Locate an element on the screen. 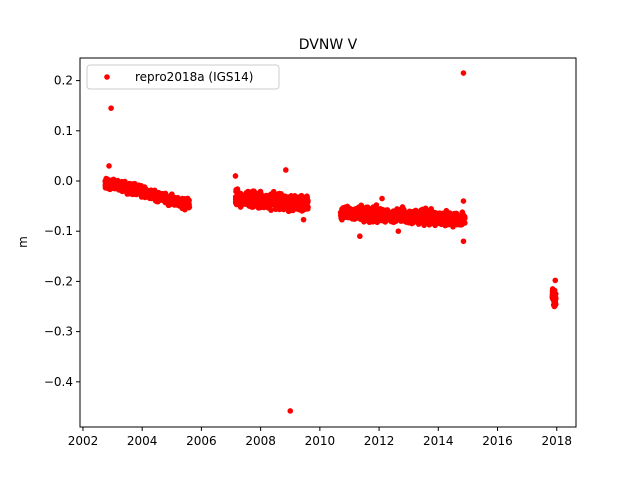 This screenshot has width=640, height=480. x-axis: 2002 2004 2006 2008 2010 2012 2014 2016 2018 is located at coordinates (320, 437).